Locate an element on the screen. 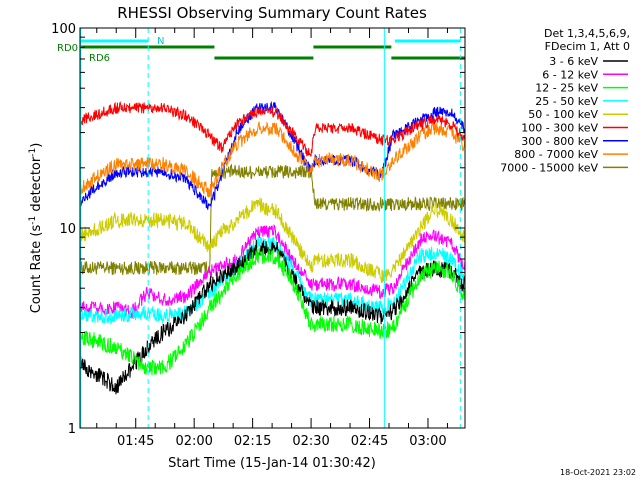  legend-label: 7000 - 15000 keV is located at coordinates (549, 167).